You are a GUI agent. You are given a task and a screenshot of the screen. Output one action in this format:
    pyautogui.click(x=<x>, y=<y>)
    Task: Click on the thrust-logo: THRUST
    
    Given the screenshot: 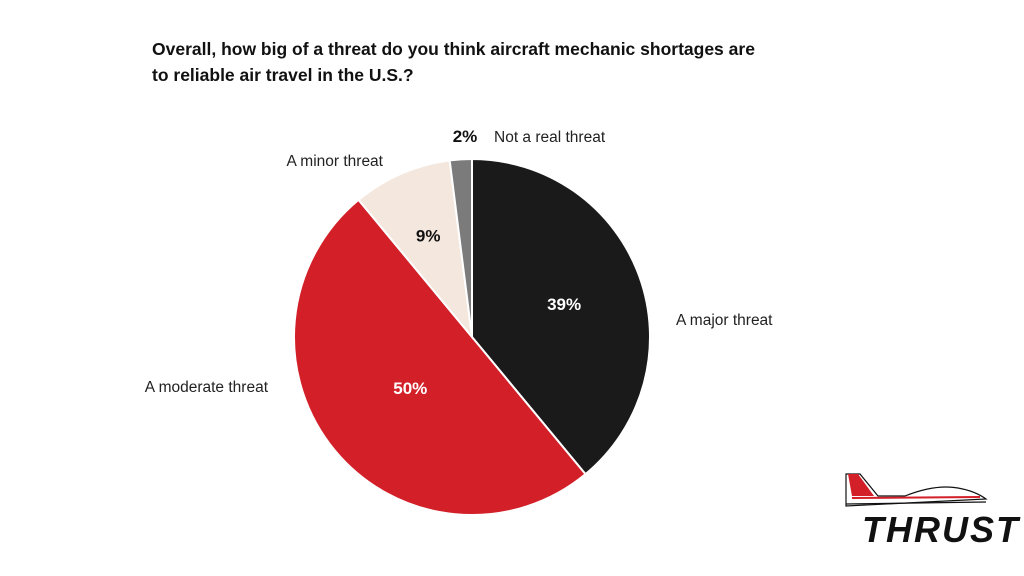 What is the action you would take?
    pyautogui.click(x=933, y=511)
    